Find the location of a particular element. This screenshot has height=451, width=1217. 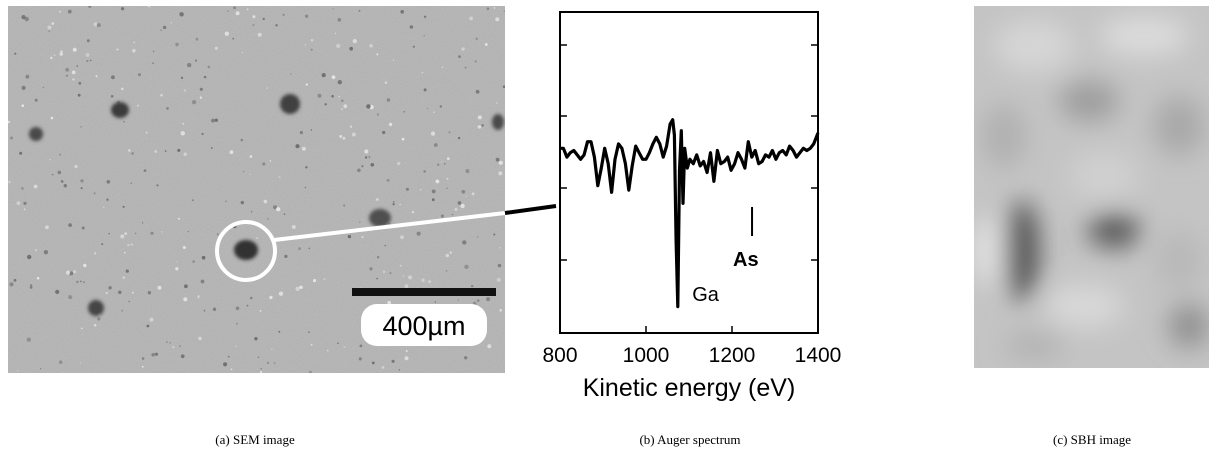

x-tick-label: 1400 is located at coordinates (818, 355).